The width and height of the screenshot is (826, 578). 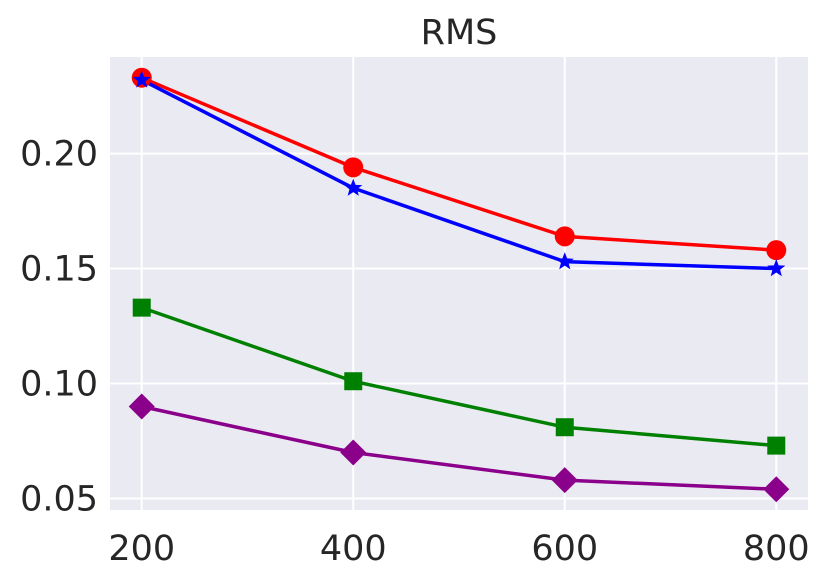 What do you see at coordinates (59, 270) in the screenshot?
I see `y-tick-label: 0.15` at bounding box center [59, 270].